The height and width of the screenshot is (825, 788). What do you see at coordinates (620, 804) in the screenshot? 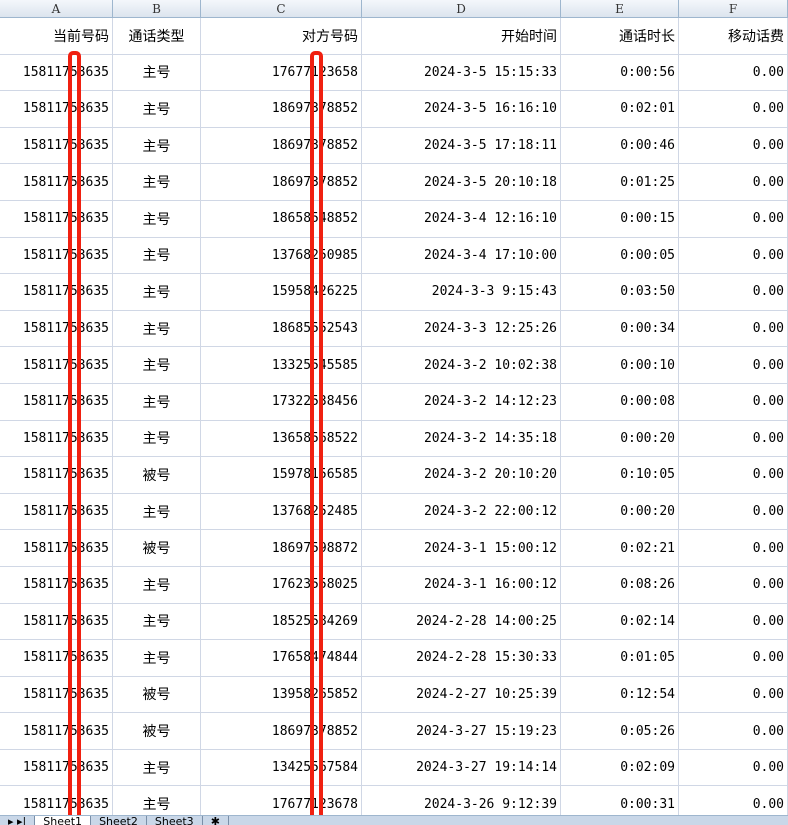
I see `cell-e: 0:00:31` at bounding box center [620, 804].